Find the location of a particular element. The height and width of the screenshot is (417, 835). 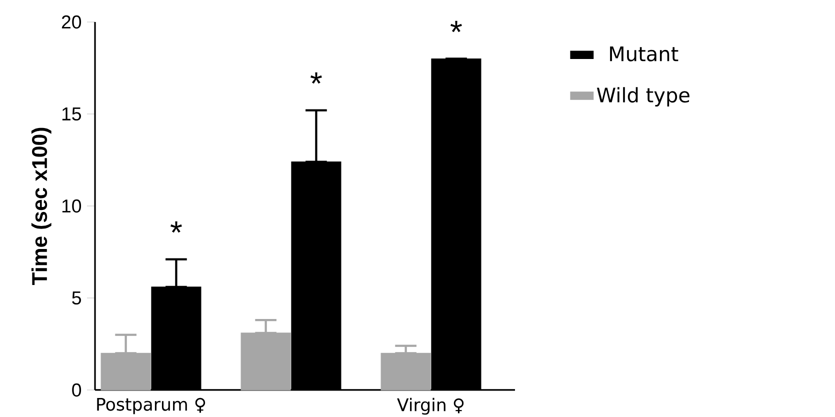

y-tick-label: 20 is located at coordinates (72, 22).